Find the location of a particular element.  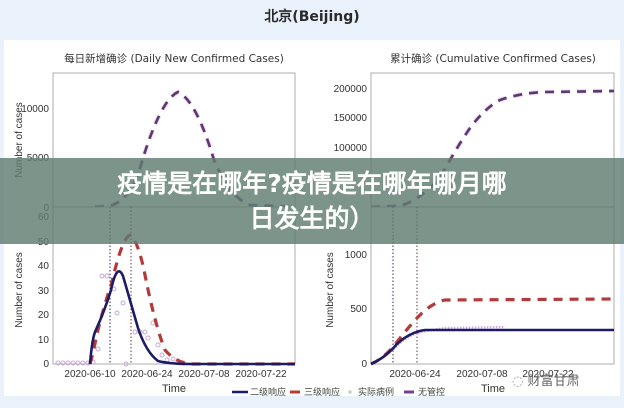

svg-text: 40 is located at coordinates (44, 266).